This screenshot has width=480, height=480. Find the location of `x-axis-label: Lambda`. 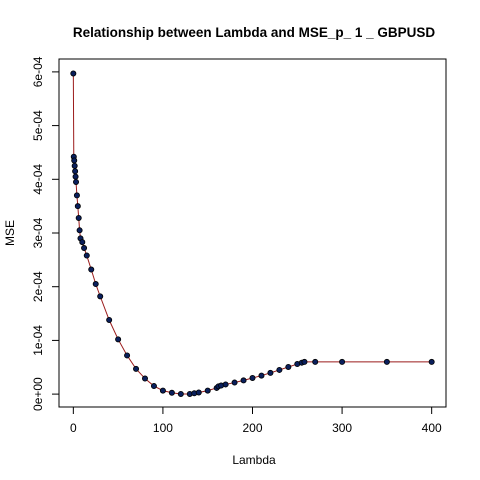

x-axis-label: Lambda is located at coordinates (254, 460).